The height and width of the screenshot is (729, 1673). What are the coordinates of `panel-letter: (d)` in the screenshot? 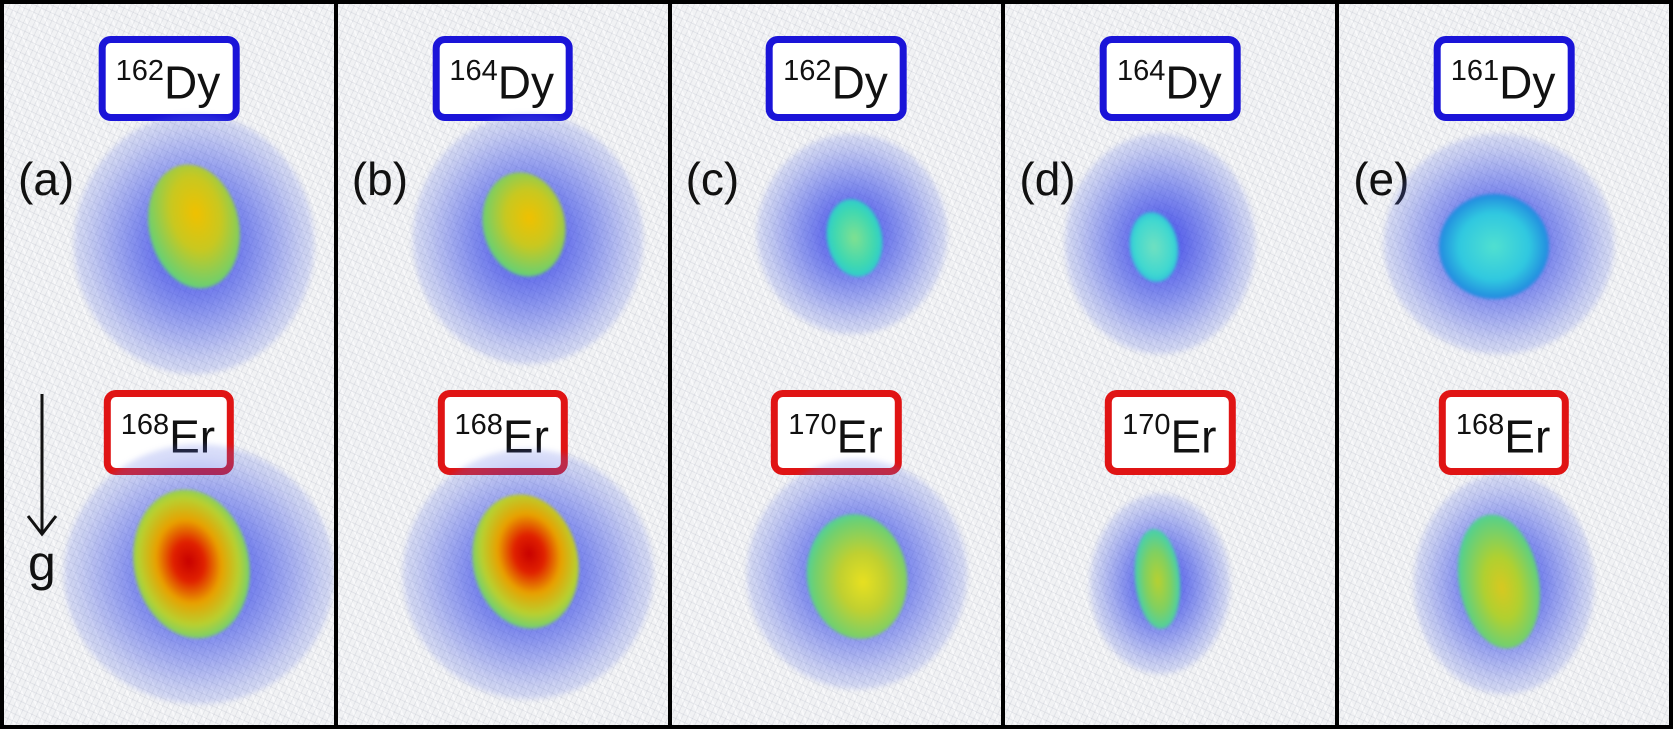 It's located at (1047, 179).